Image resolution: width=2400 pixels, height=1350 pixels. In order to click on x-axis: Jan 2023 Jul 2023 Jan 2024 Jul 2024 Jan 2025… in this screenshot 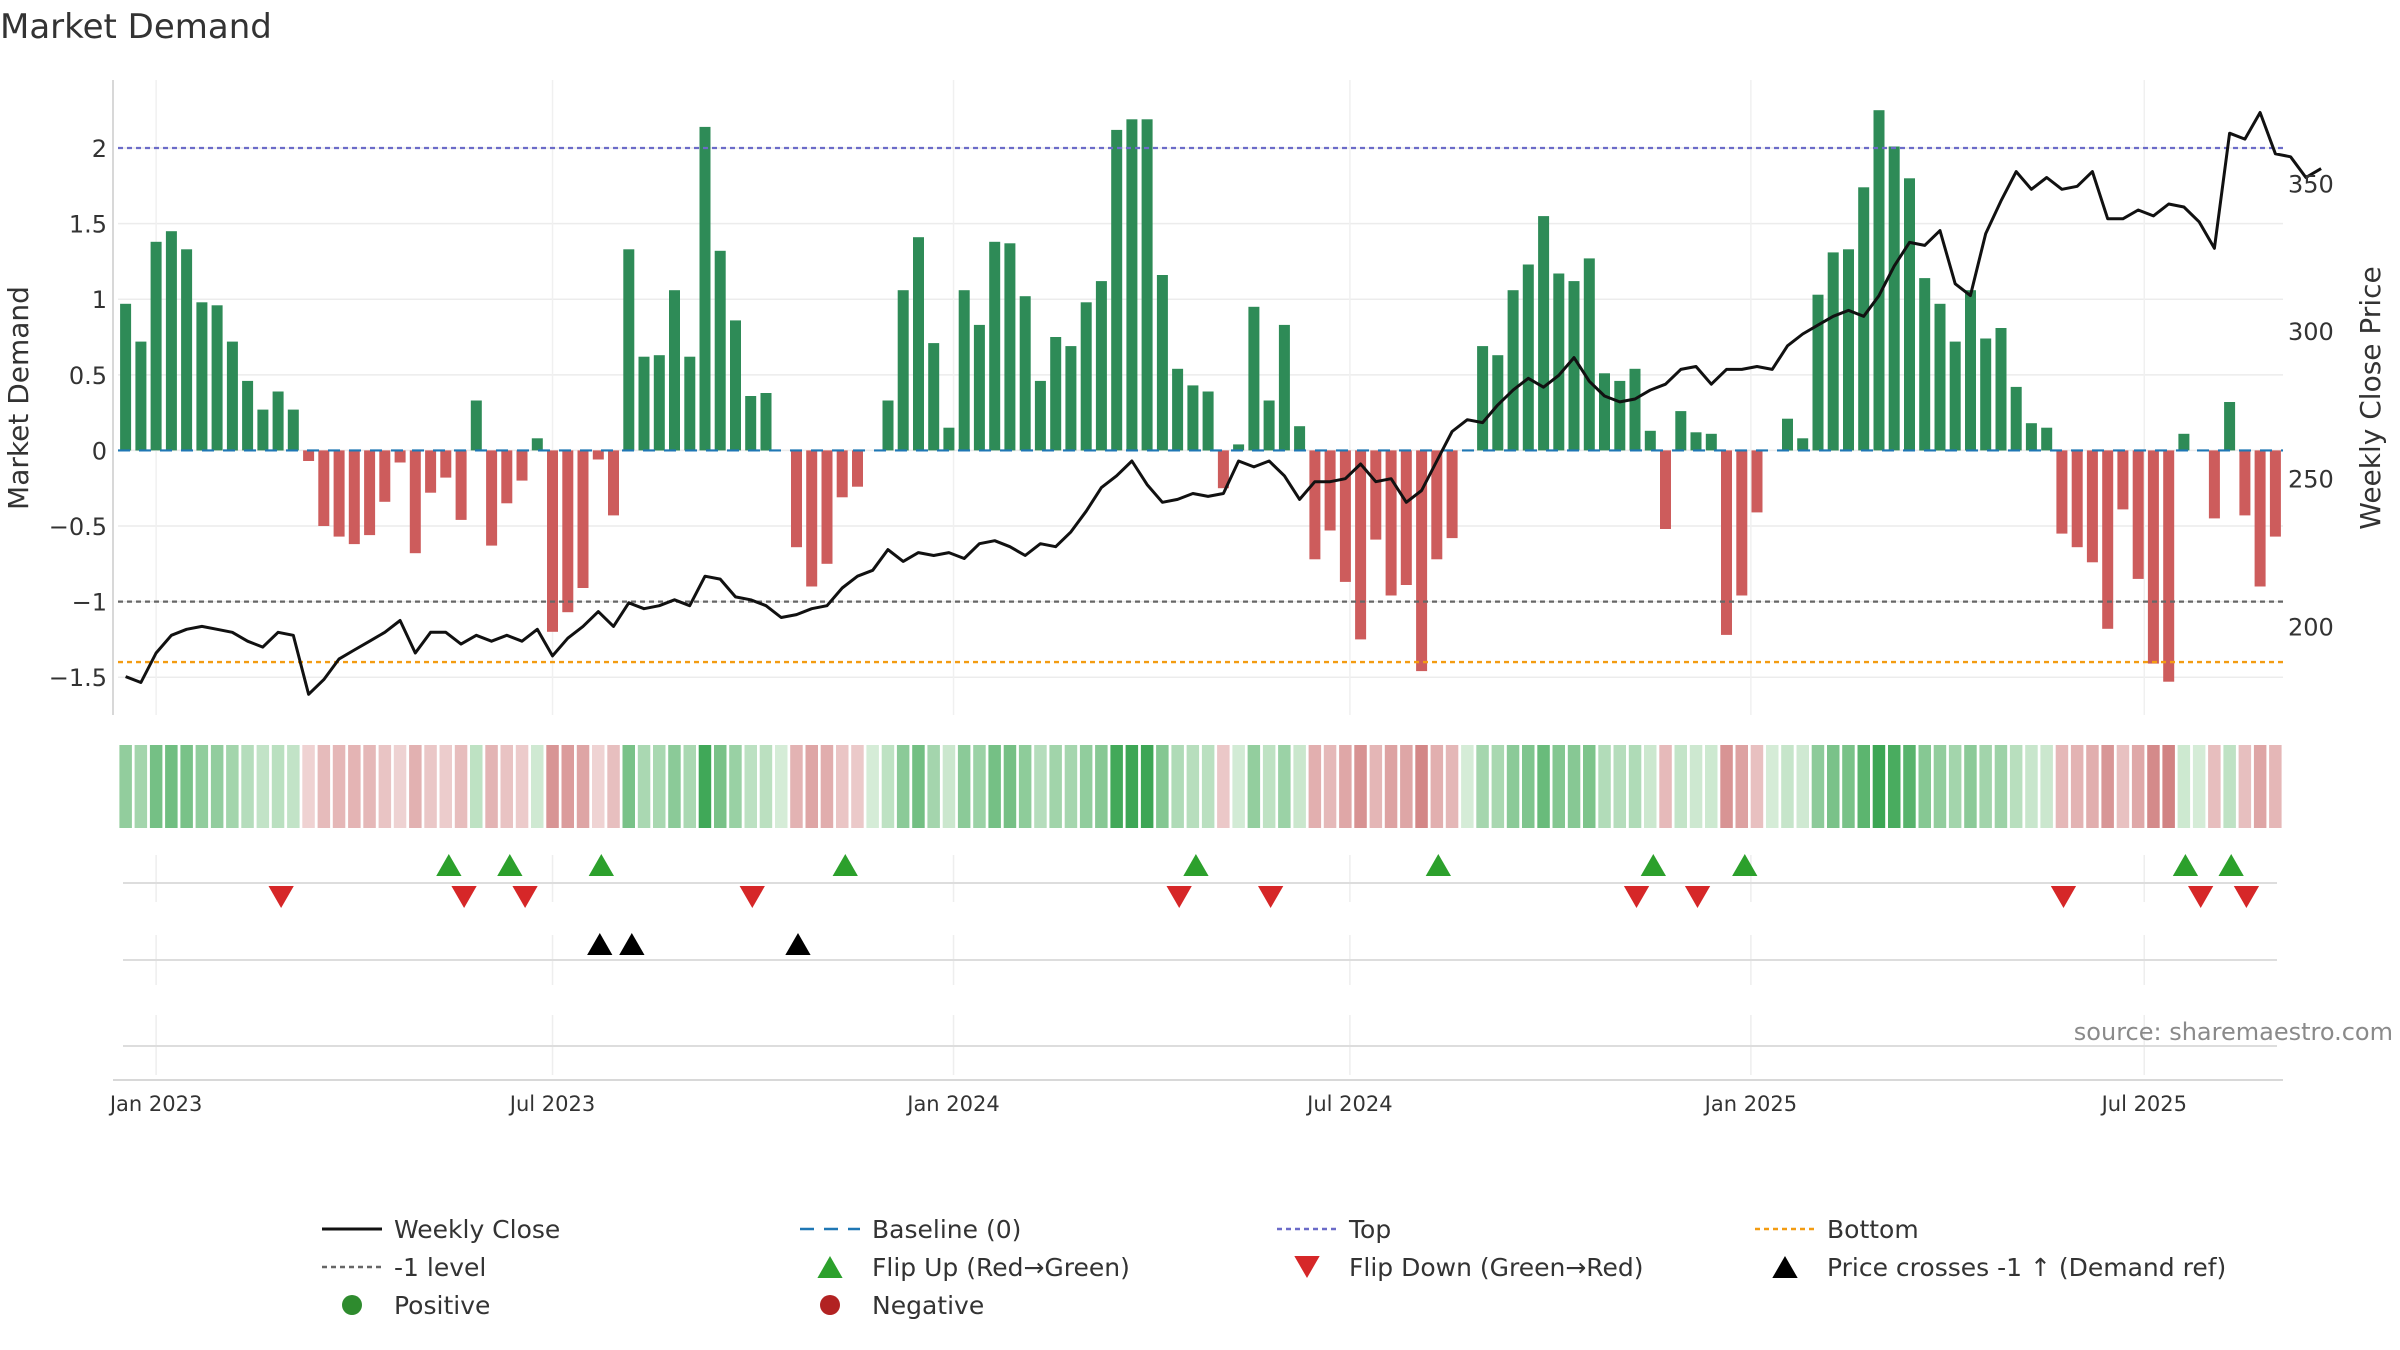, I will do `click(1195, 1097)`.